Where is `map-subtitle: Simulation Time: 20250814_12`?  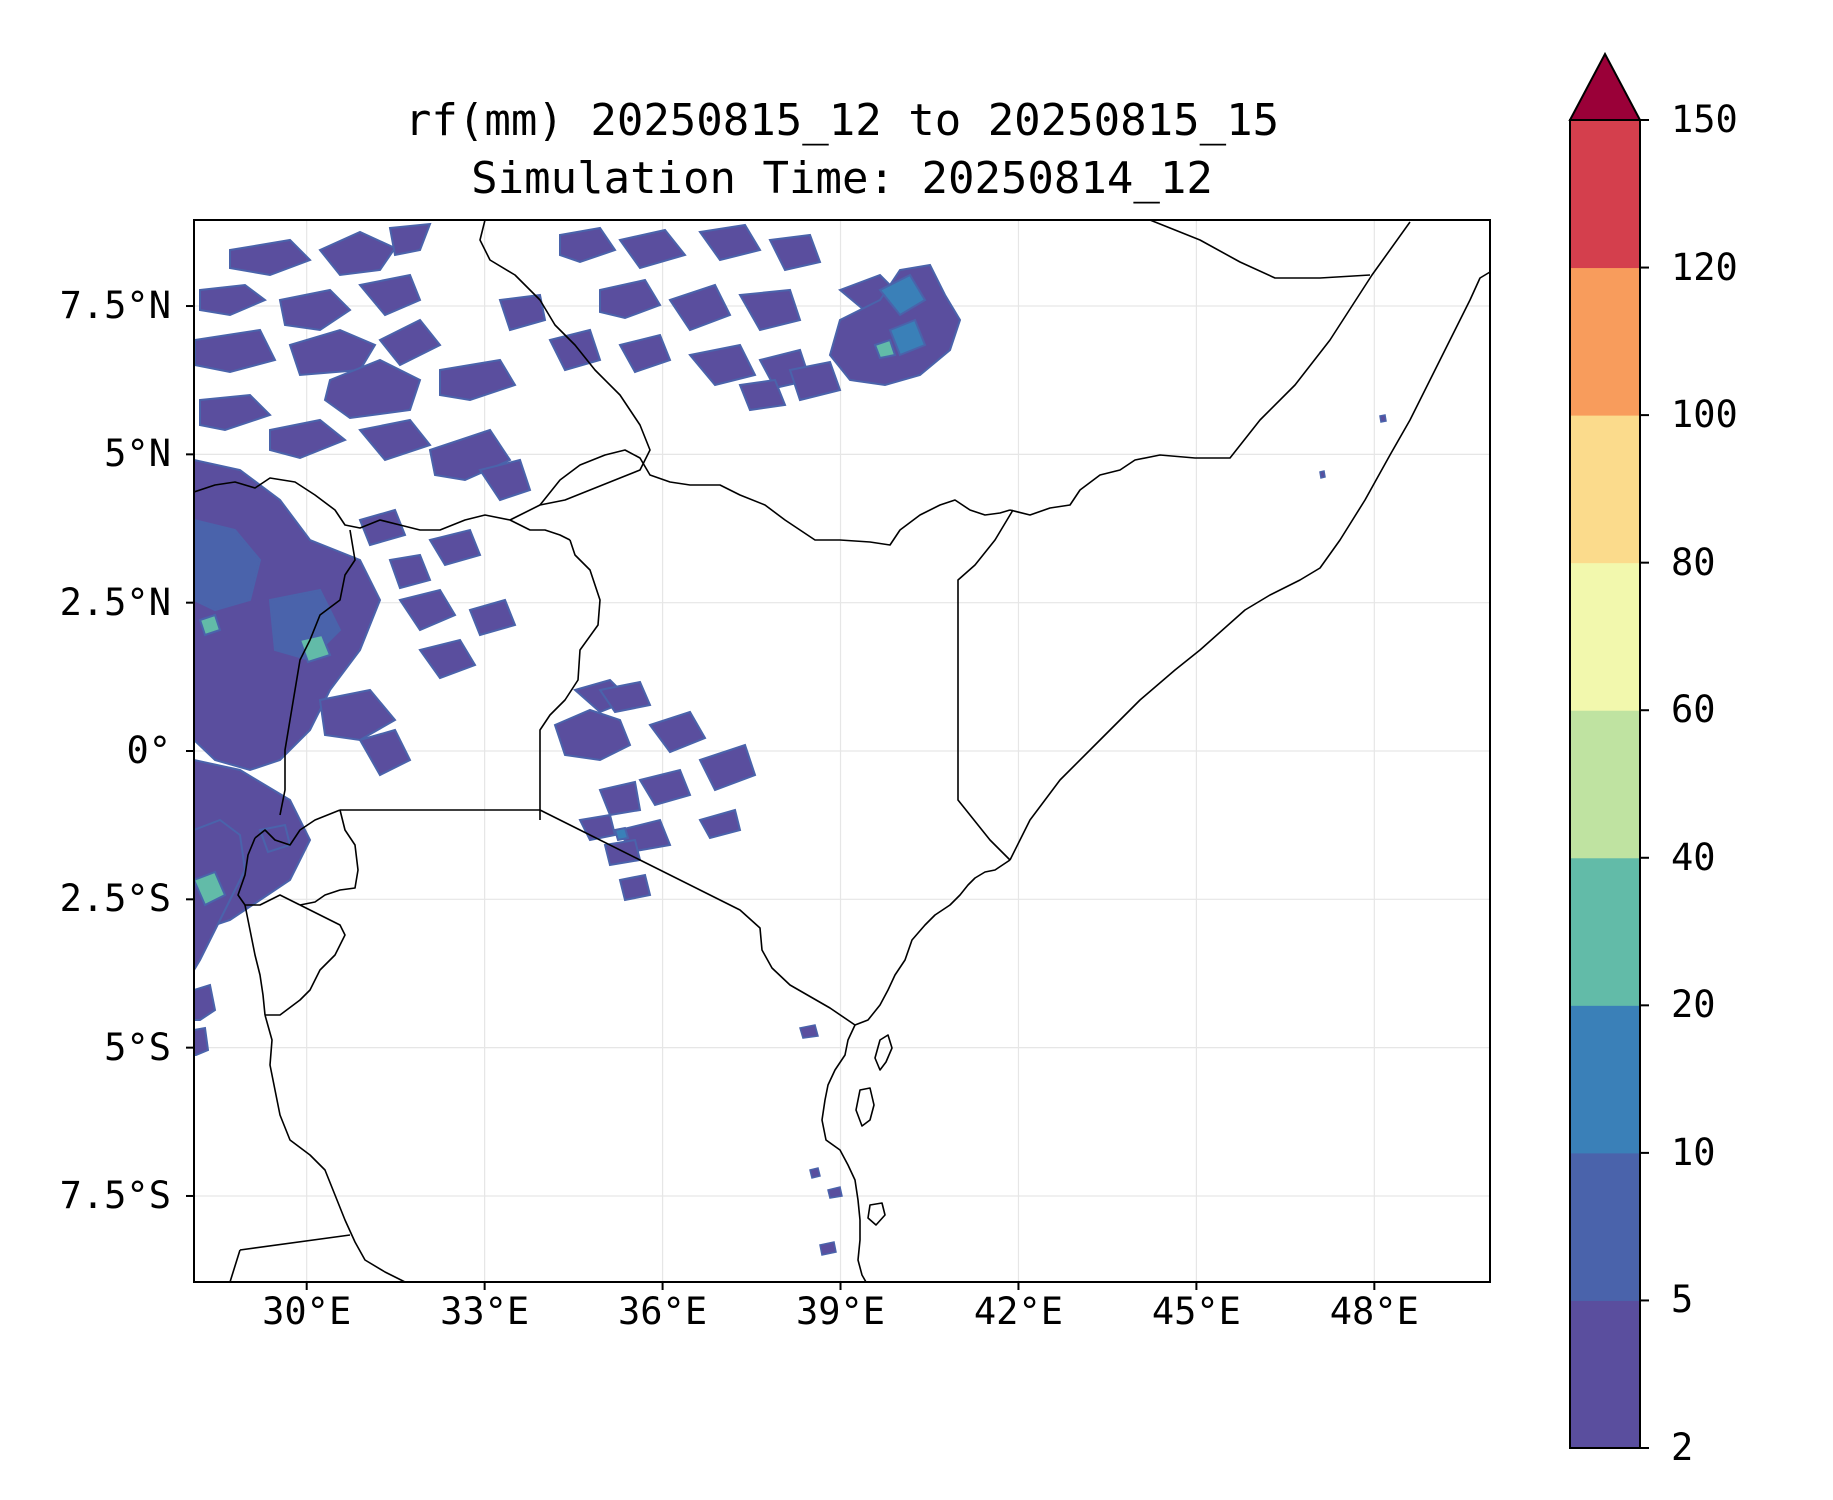 map-subtitle: Simulation Time: 20250814_12 is located at coordinates (842, 178).